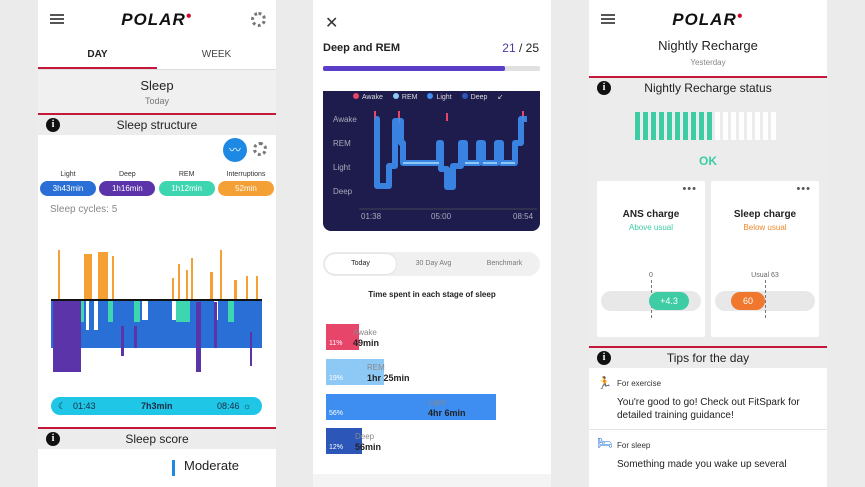 The height and width of the screenshot is (487, 865). Describe the element at coordinates (245, 188) in the screenshot. I see `legend-value: 52min` at that location.